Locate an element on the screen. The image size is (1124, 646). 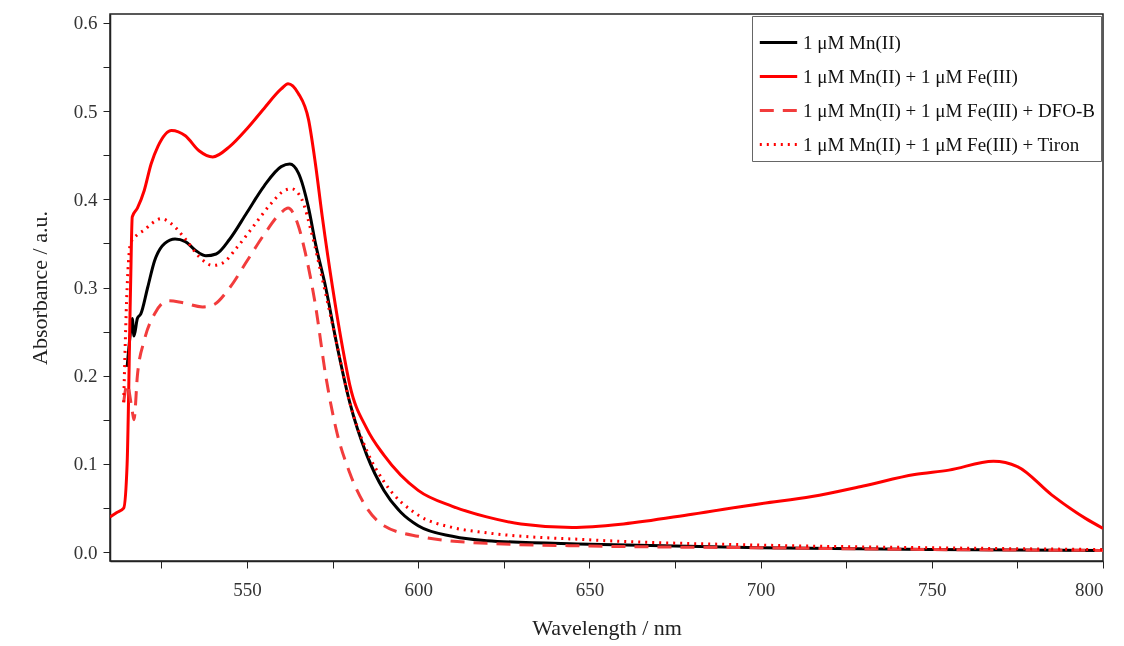
y-tick-label: 0.5 is located at coordinates (85, 111).